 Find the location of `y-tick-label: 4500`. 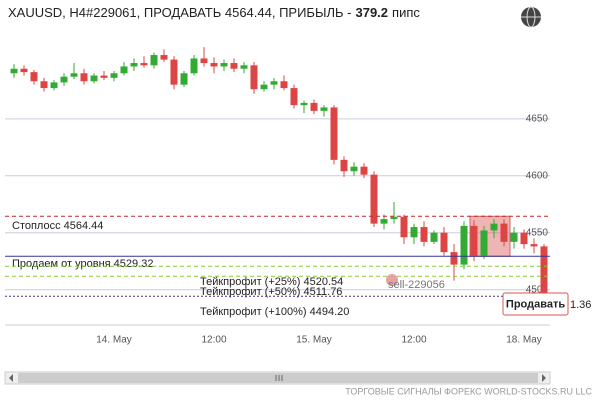

y-tick-label: 4500 is located at coordinates (537, 289).